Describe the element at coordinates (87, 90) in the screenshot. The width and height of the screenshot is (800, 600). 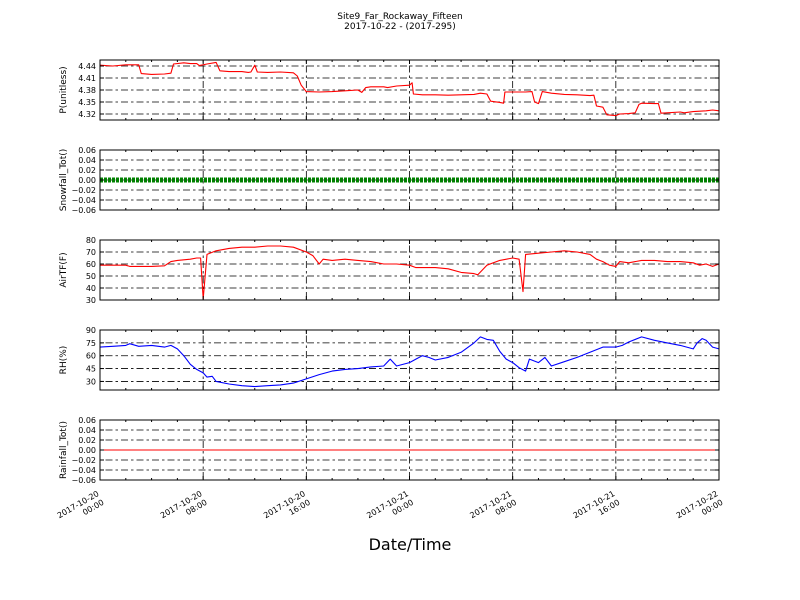
I see `y-tick-label: 4.38` at that location.